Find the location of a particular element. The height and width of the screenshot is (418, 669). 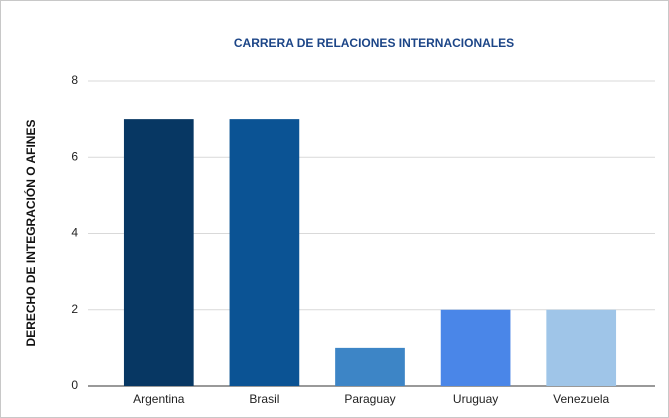

y-tick-label: 8 is located at coordinates (74, 80).